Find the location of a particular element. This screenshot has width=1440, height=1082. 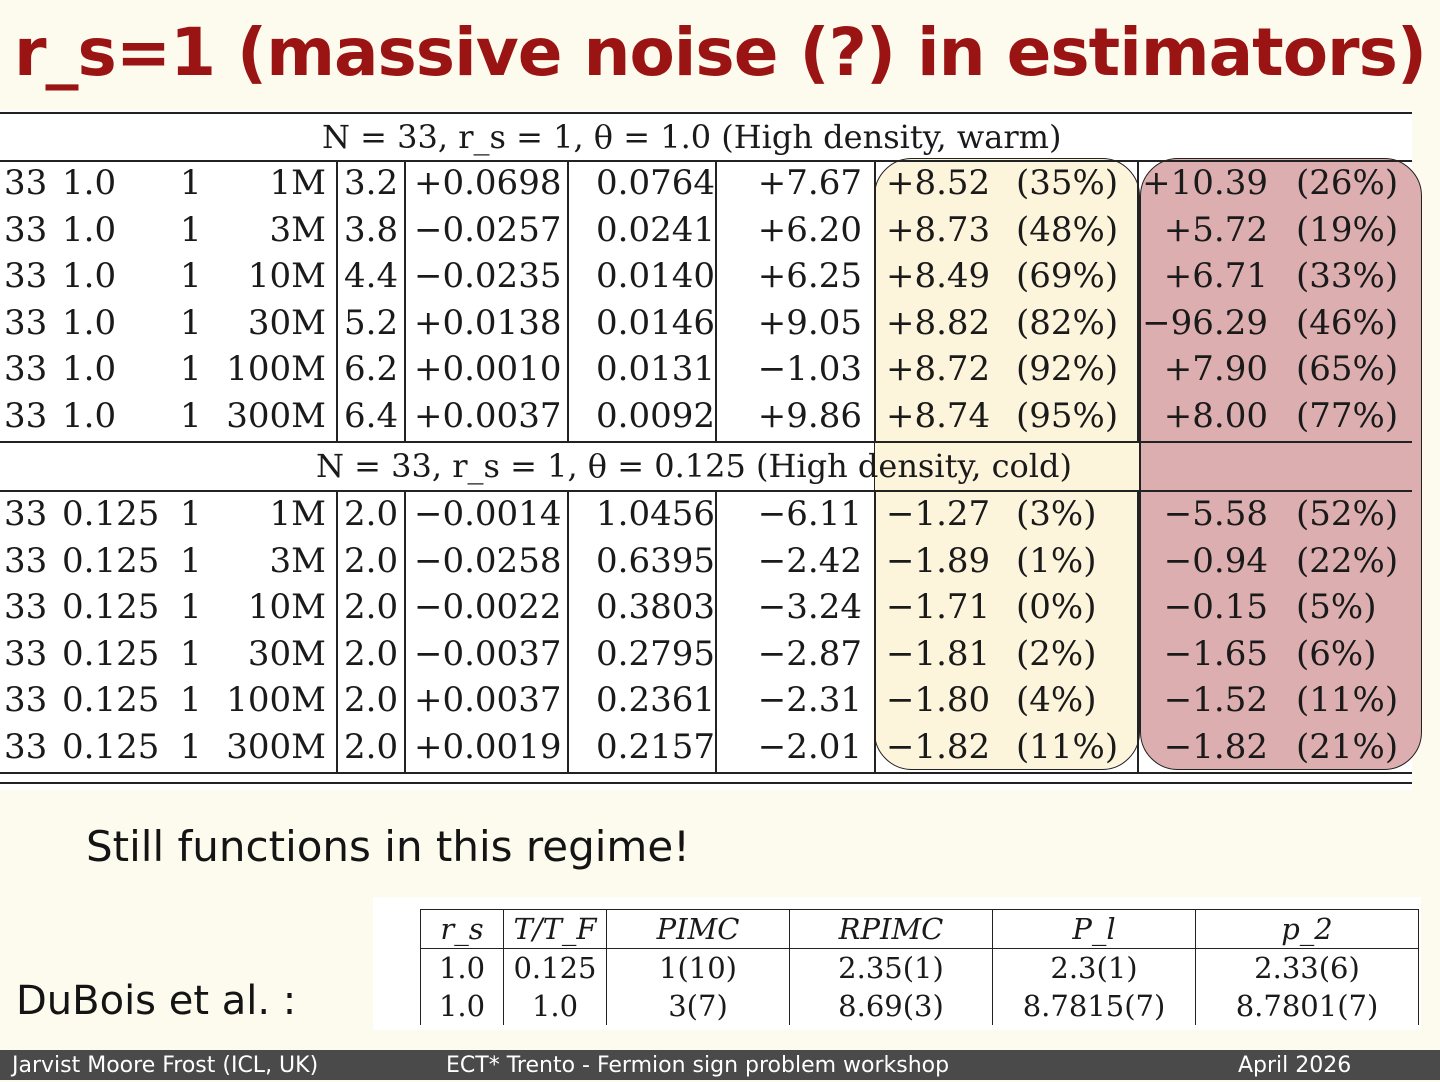

comparison-header: RPIMC is located at coordinates (891, 929).